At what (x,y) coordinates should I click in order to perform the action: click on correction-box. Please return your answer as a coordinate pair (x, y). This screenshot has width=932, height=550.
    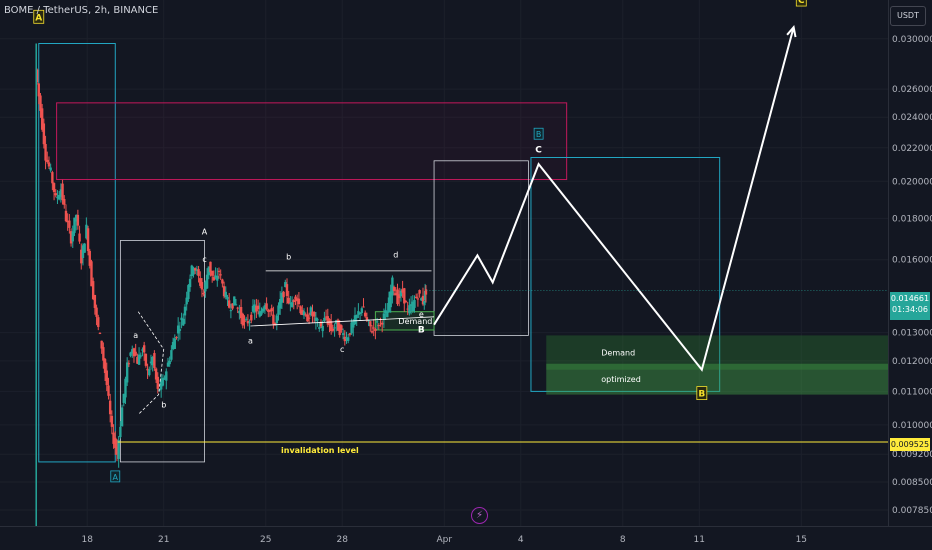
    Looking at the image, I should click on (162, 351).